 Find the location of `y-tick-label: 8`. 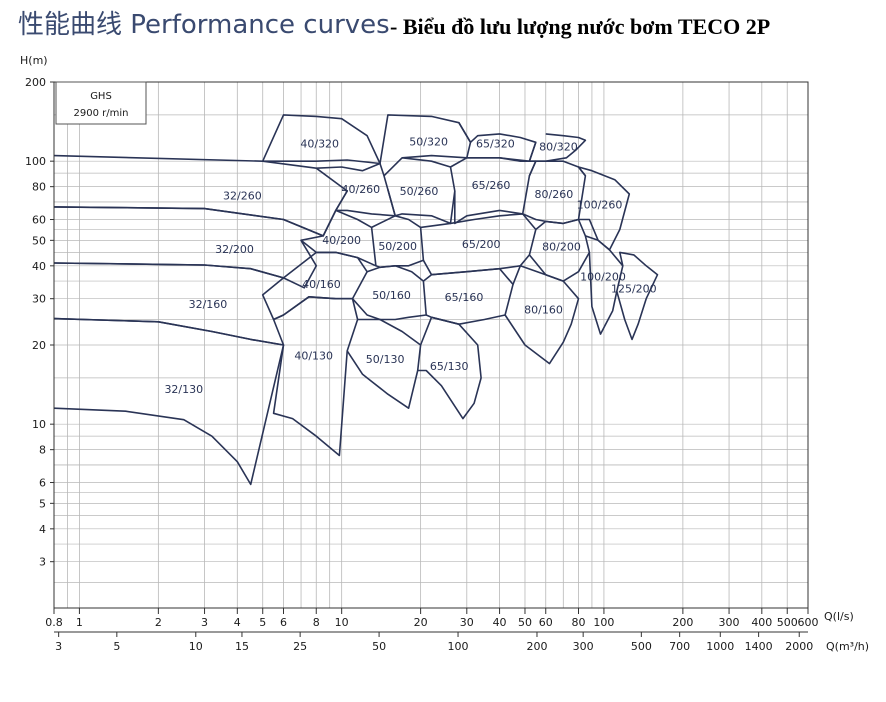

y-tick-label: 8 is located at coordinates (42, 450).